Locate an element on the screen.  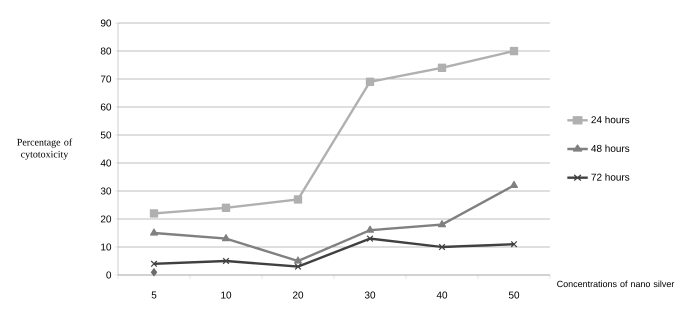
legend-label: 24 hours is located at coordinates (610, 120).